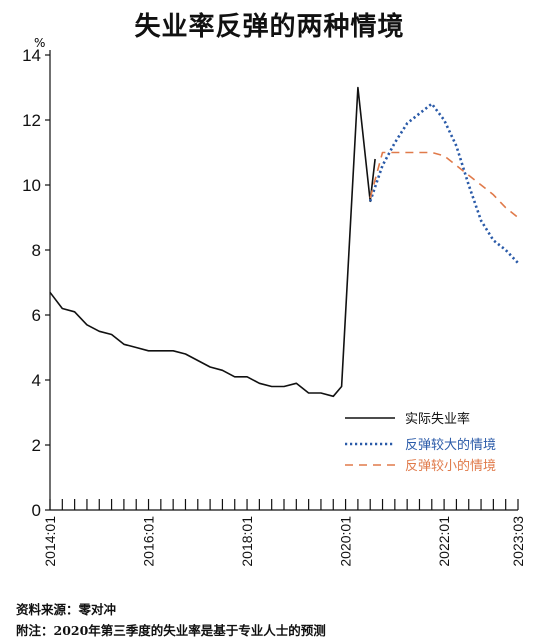 The height and width of the screenshot is (641, 539). I want to click on y-tick-label: 12, so click(31, 120).